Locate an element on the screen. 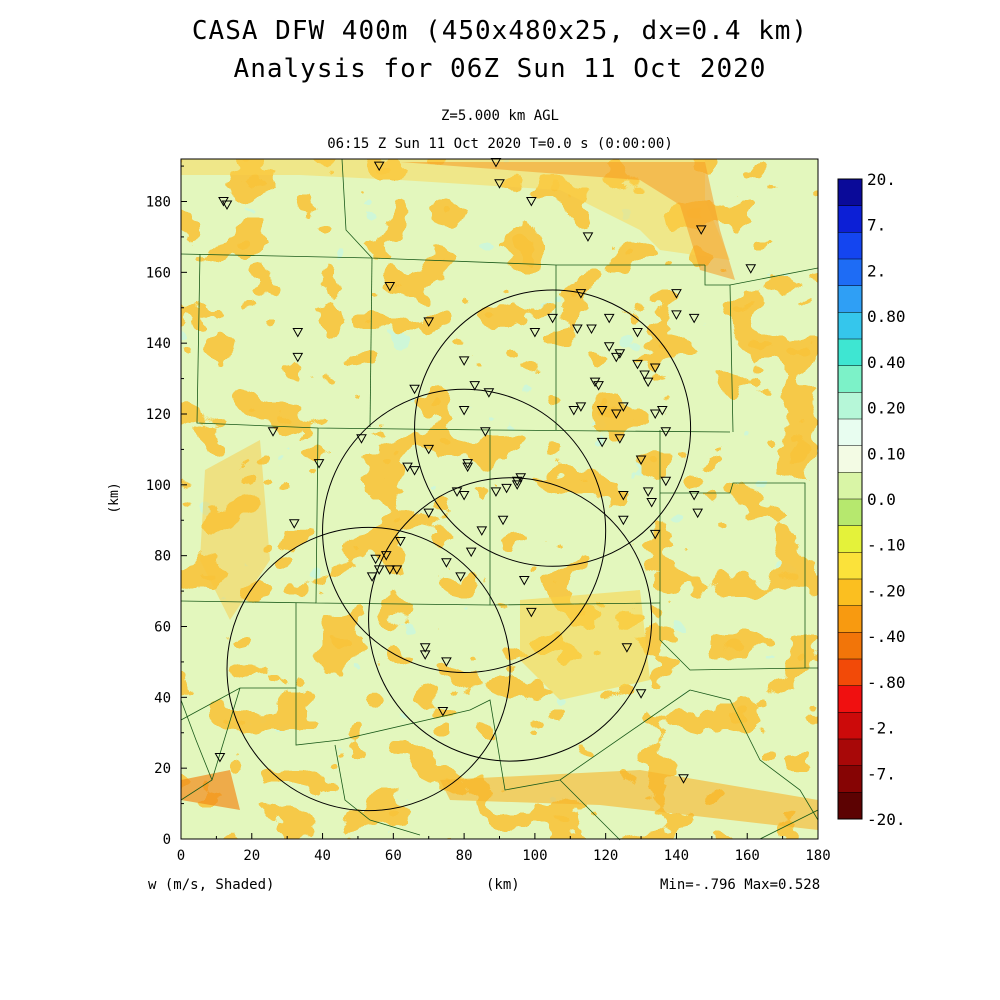 The width and height of the screenshot is (1000, 1000). colorbar-label: -.80 is located at coordinates (886, 682).